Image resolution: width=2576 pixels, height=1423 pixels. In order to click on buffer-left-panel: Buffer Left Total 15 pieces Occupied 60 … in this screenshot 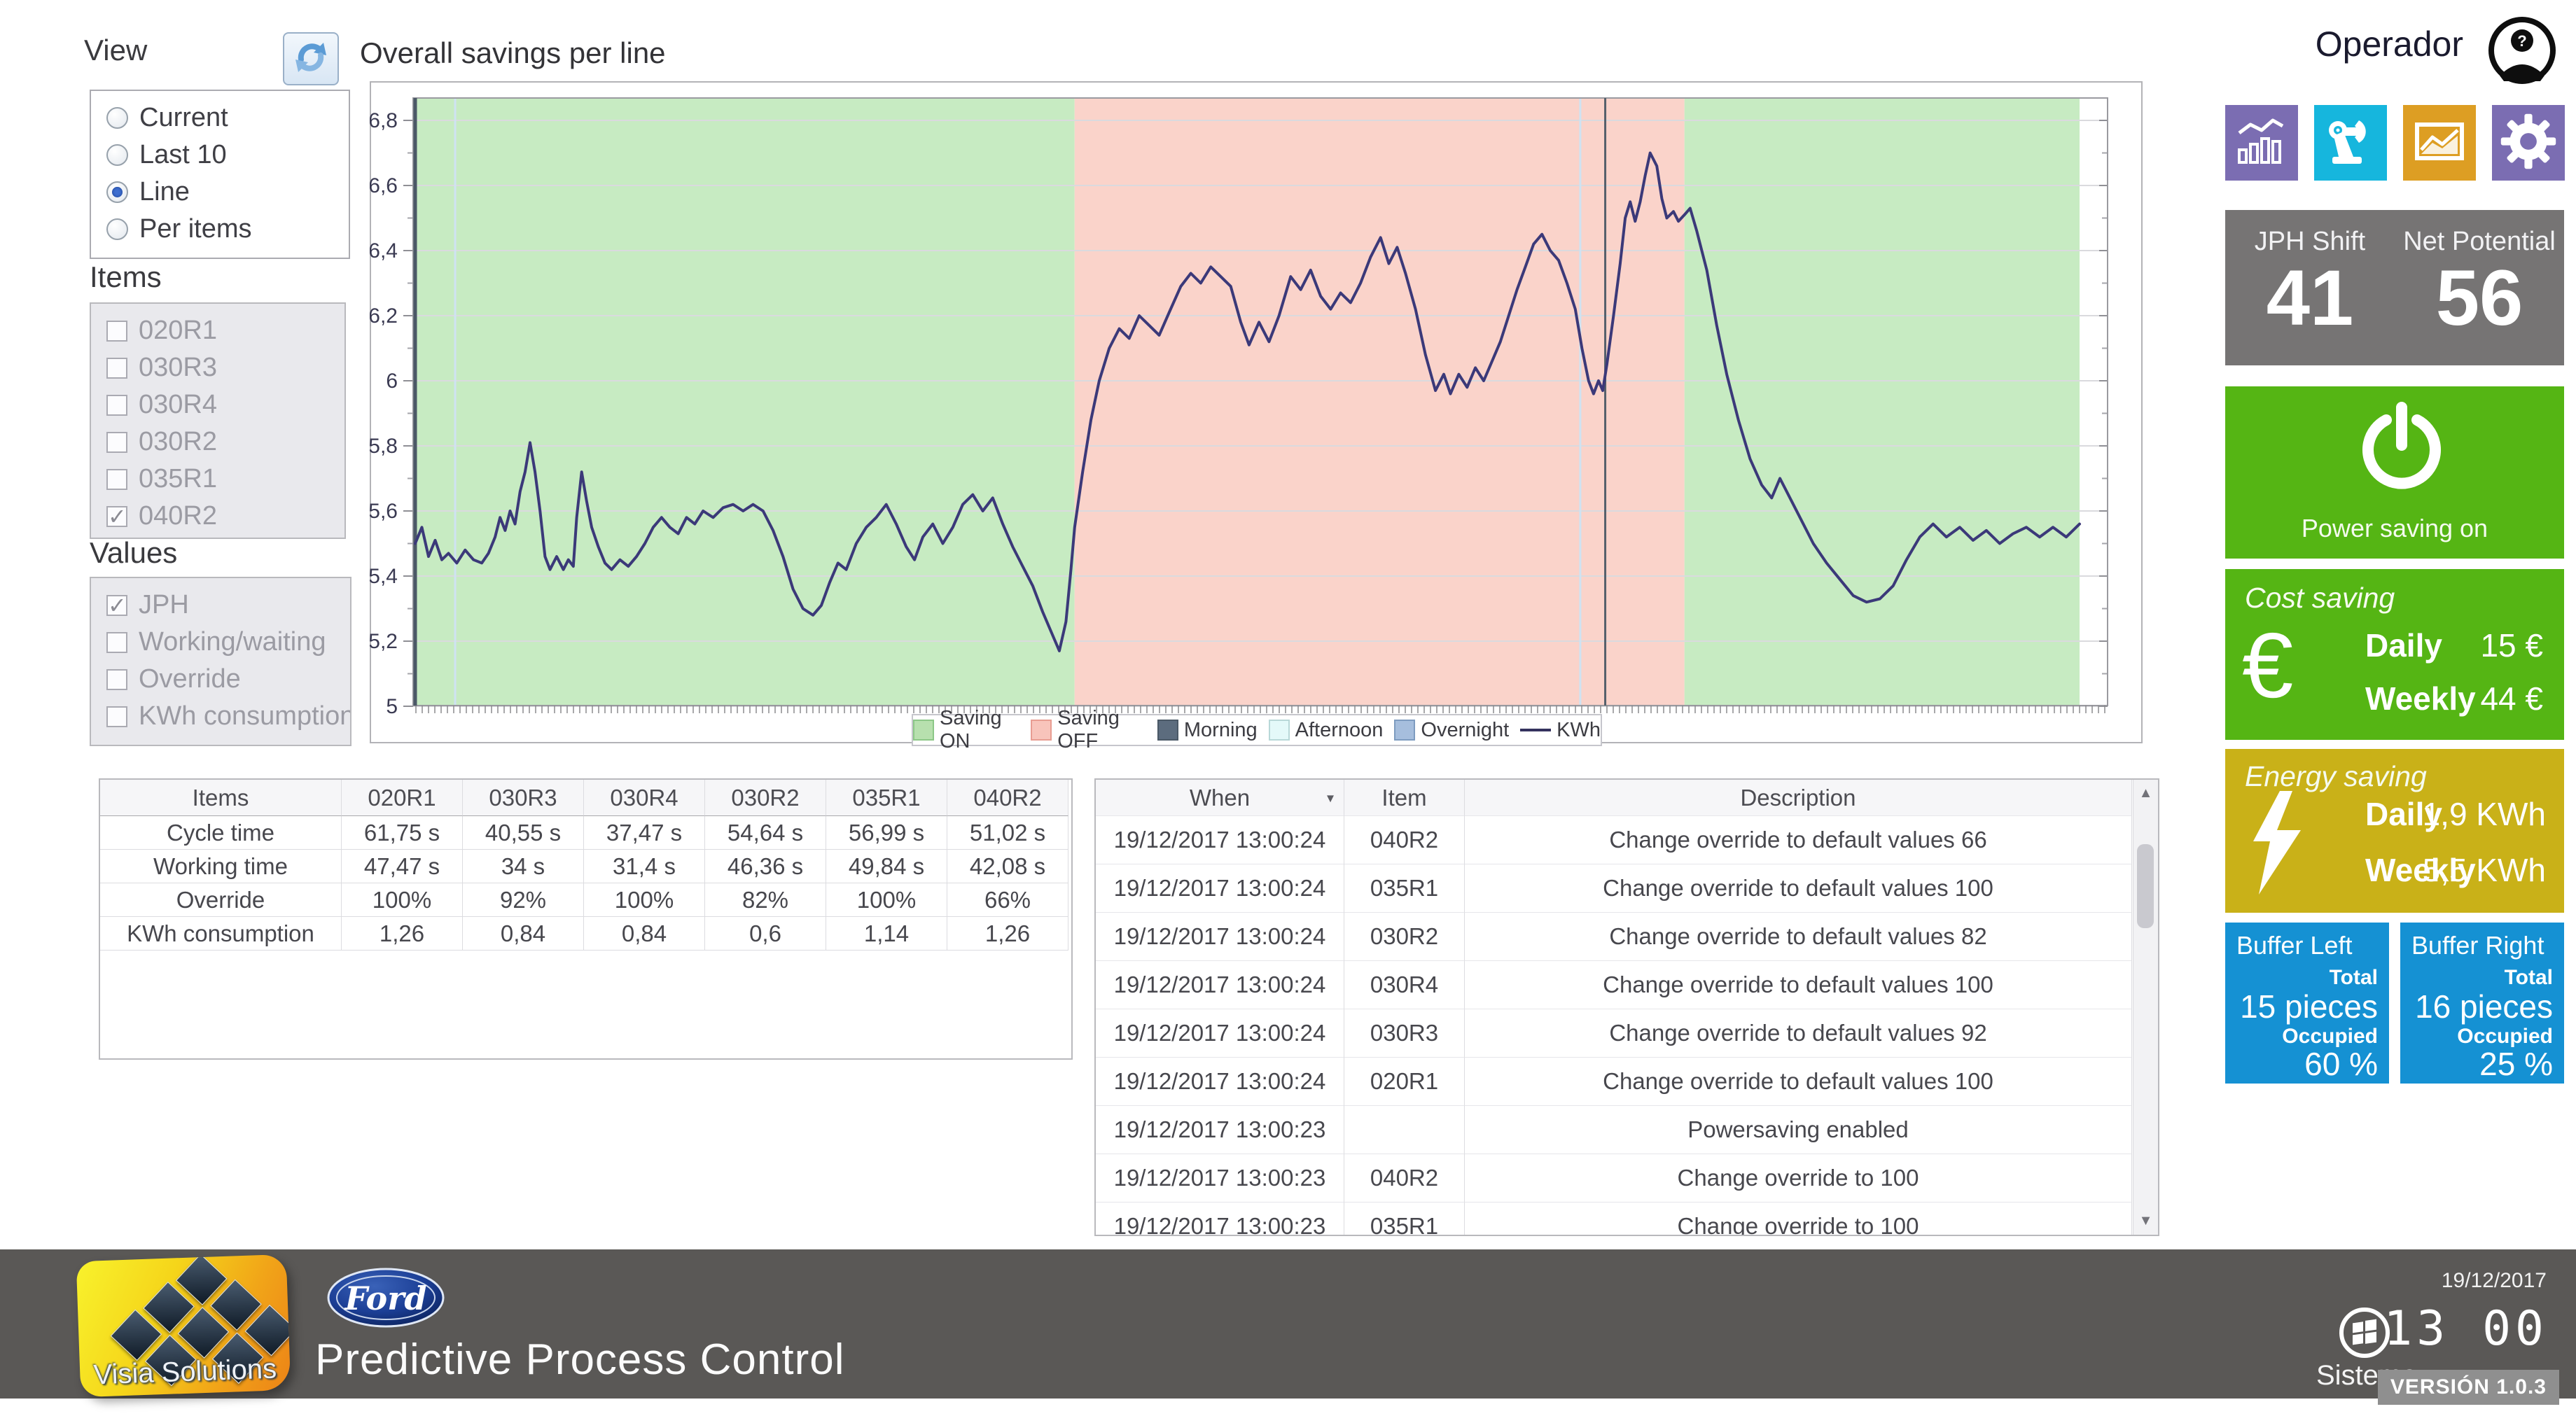, I will do `click(2307, 1003)`.